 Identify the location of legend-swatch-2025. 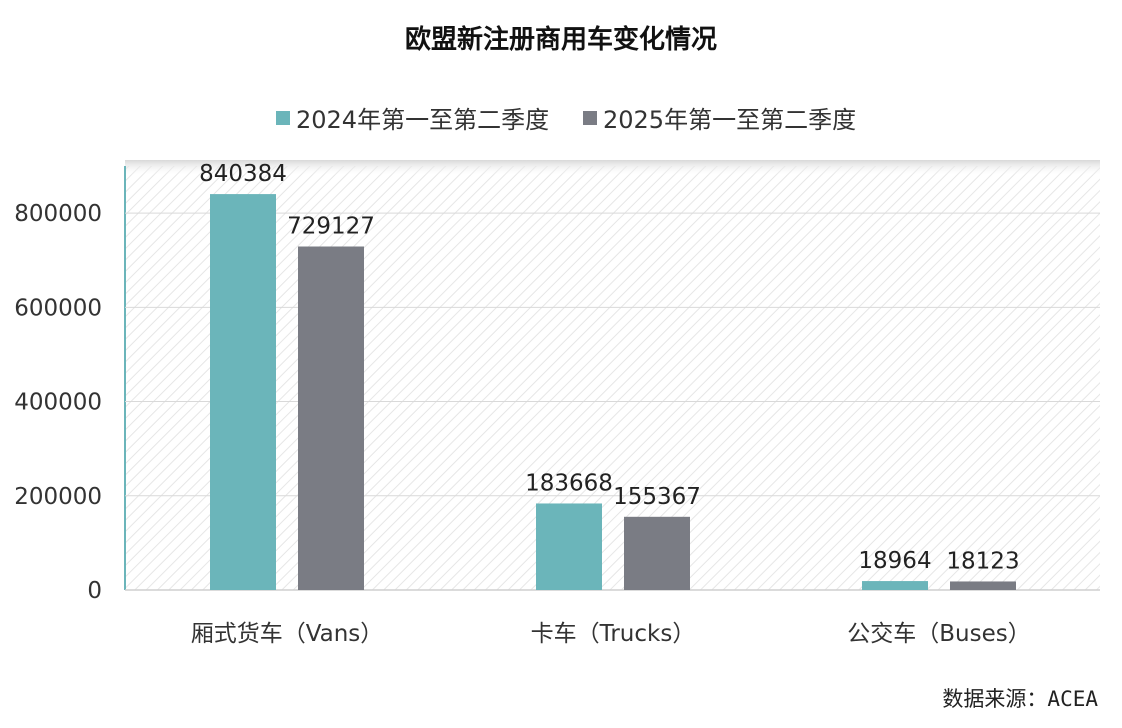
(590, 118).